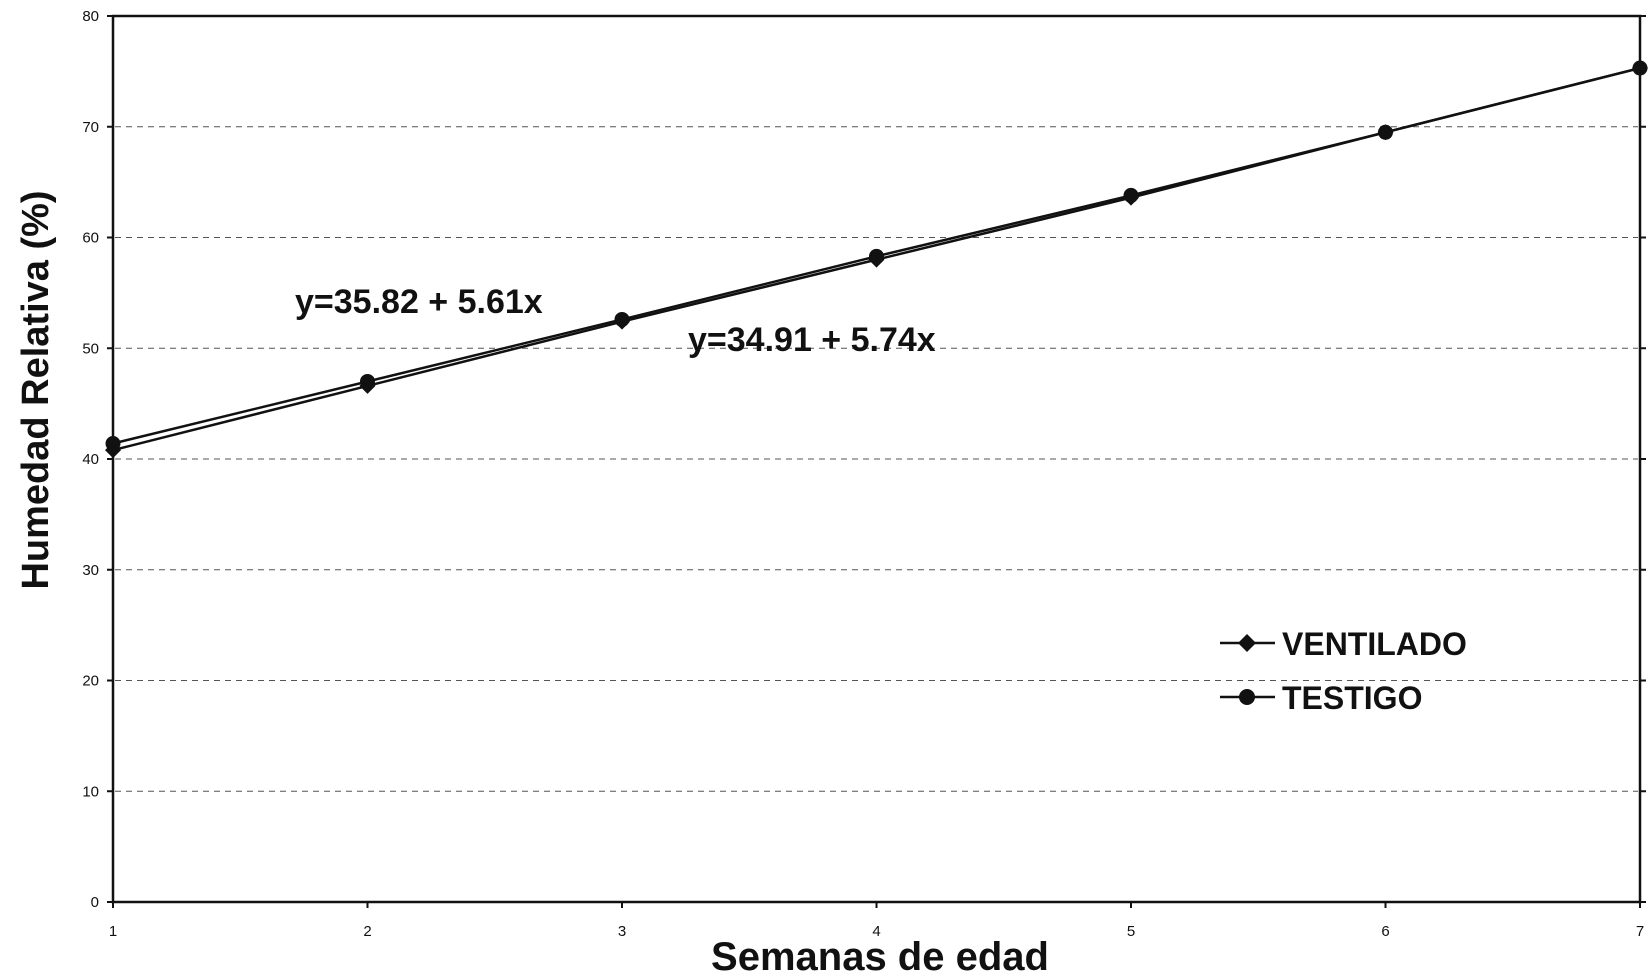  Describe the element at coordinates (1640, 931) in the screenshot. I see `x-tick-label: 7` at that location.